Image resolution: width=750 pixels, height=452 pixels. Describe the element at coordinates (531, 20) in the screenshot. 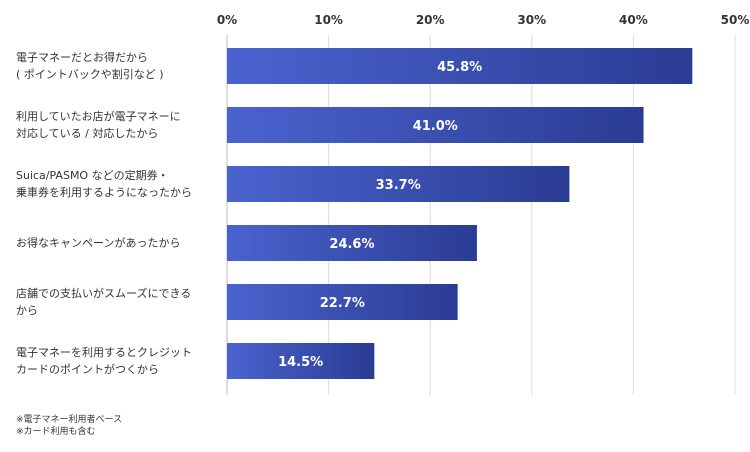

I see `x-tick-label: 30%` at that location.